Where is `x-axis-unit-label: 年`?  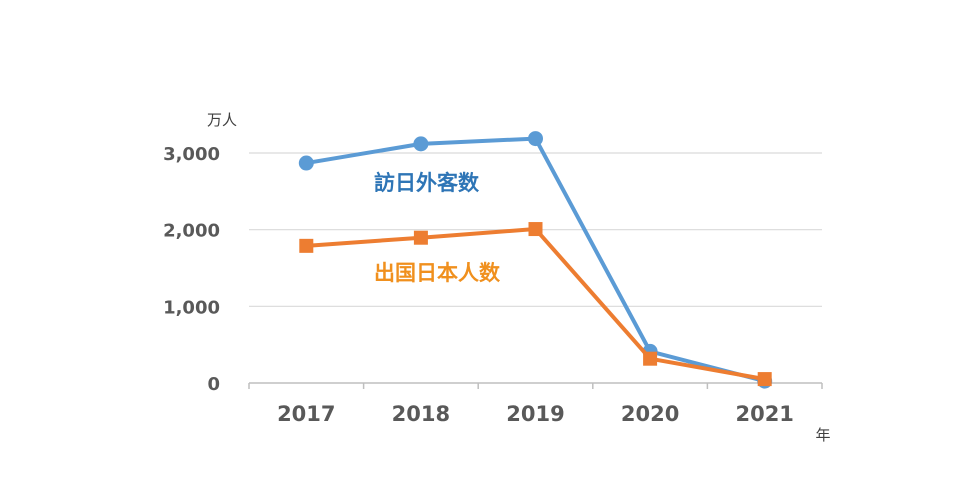 x-axis-unit-label: 年 is located at coordinates (822, 435).